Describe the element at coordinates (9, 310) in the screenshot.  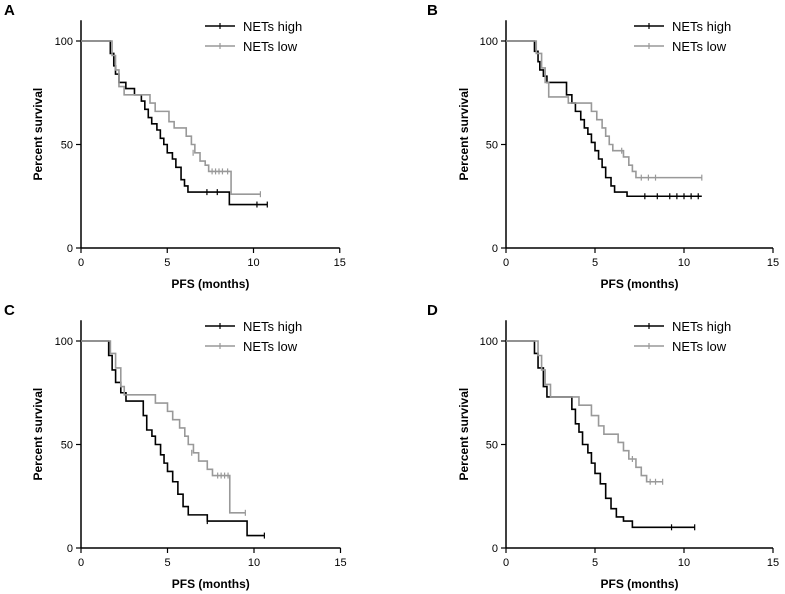
I see `panel-label: C` at that location.